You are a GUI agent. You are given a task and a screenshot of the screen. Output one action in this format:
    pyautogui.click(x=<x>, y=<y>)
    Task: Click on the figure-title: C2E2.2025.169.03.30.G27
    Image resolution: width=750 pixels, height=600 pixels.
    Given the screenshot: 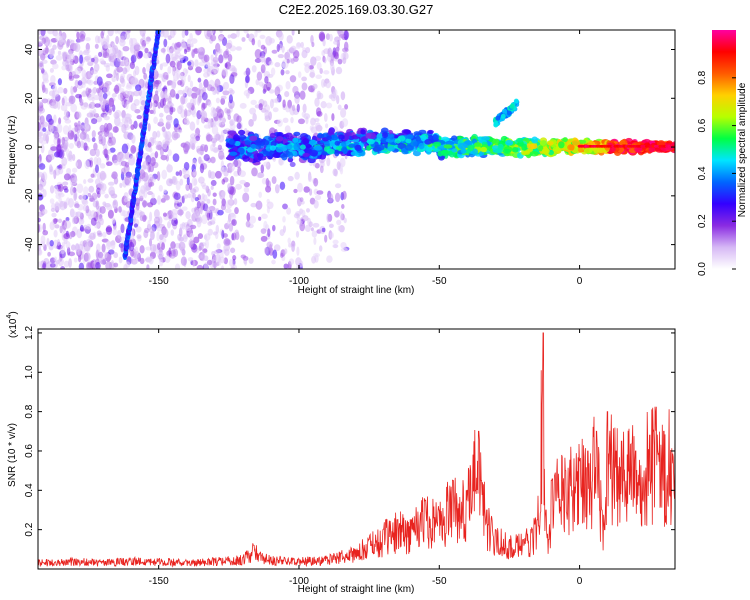 What is the action you would take?
    pyautogui.click(x=356, y=9)
    